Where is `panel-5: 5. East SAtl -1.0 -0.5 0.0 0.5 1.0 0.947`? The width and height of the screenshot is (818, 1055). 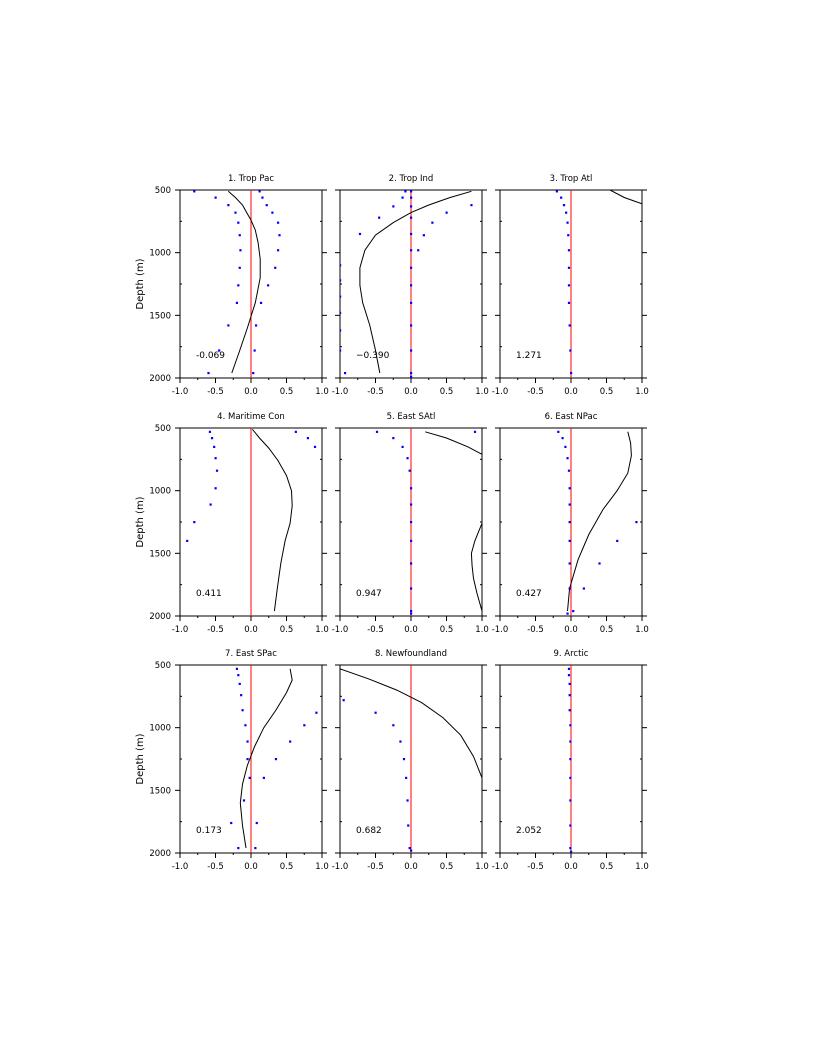
panel-5: 5. East SAtl -1.0 -0.5 0.0 0.5 1.0 0.947 is located at coordinates (410, 523).